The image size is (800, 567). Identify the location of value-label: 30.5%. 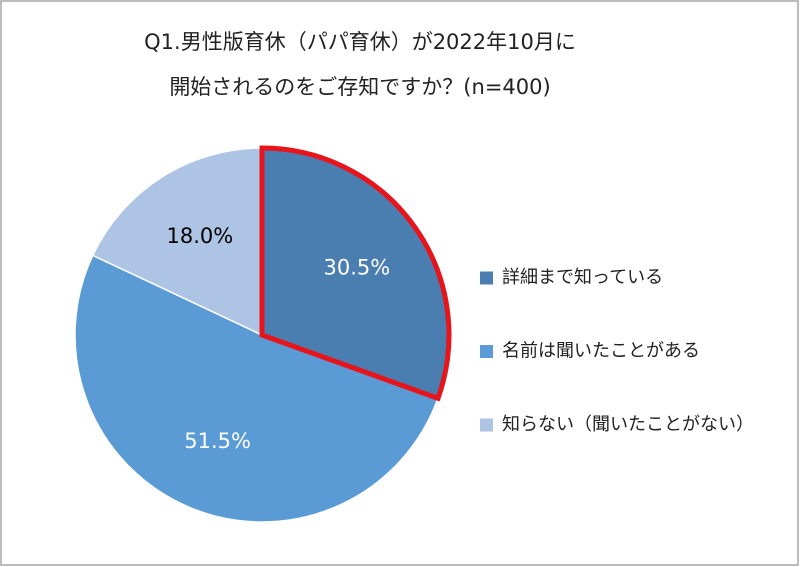
(356, 267).